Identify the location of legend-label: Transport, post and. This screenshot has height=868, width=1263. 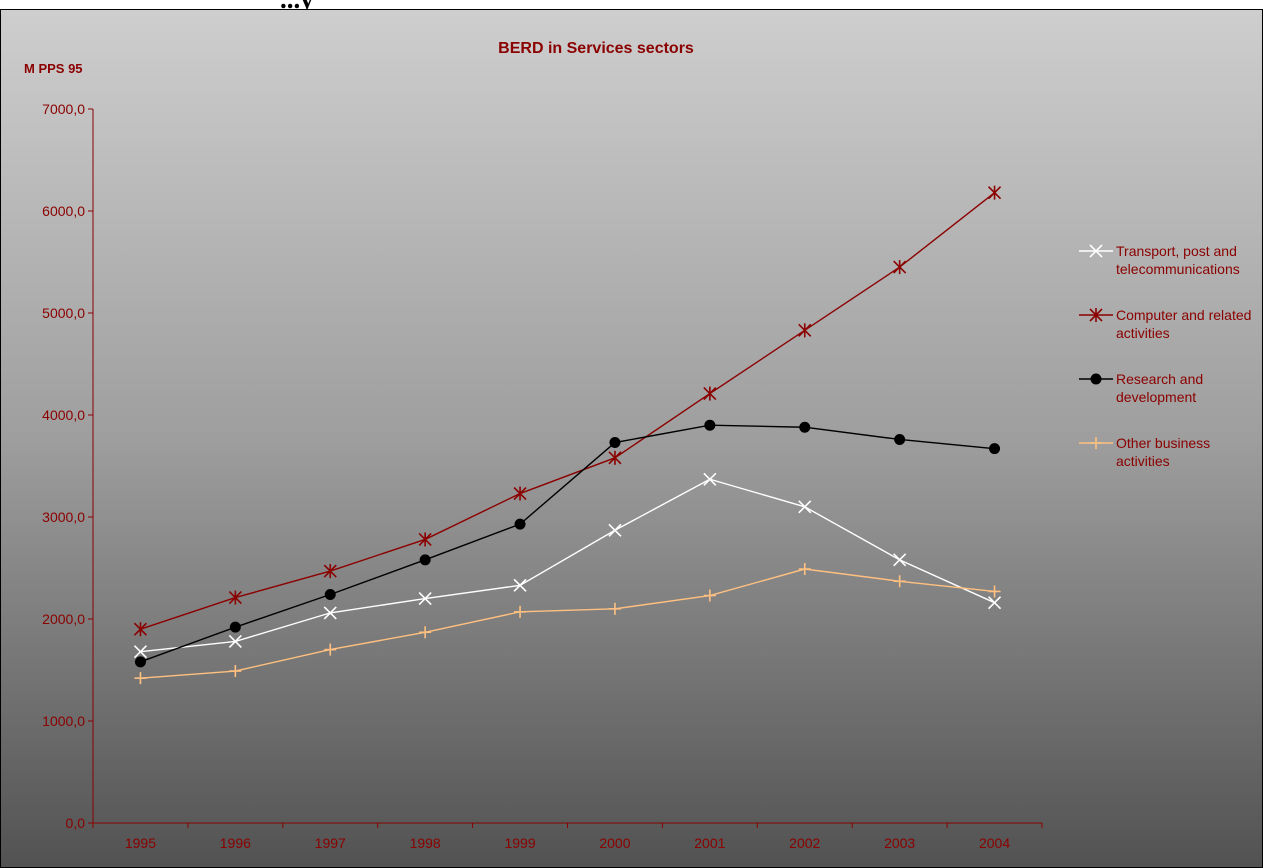
(1176, 251).